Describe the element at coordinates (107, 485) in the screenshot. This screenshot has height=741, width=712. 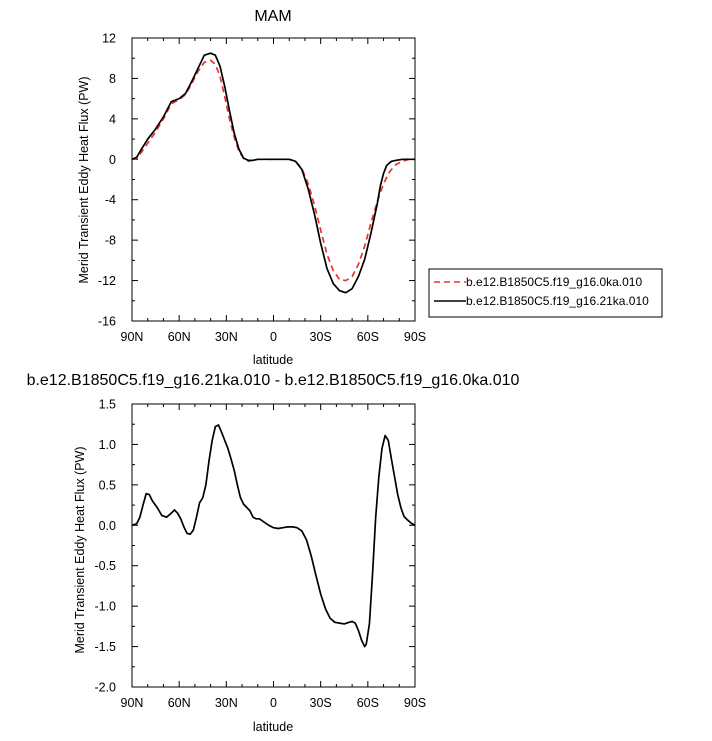
I see `y-tick-label: 0.5` at that location.